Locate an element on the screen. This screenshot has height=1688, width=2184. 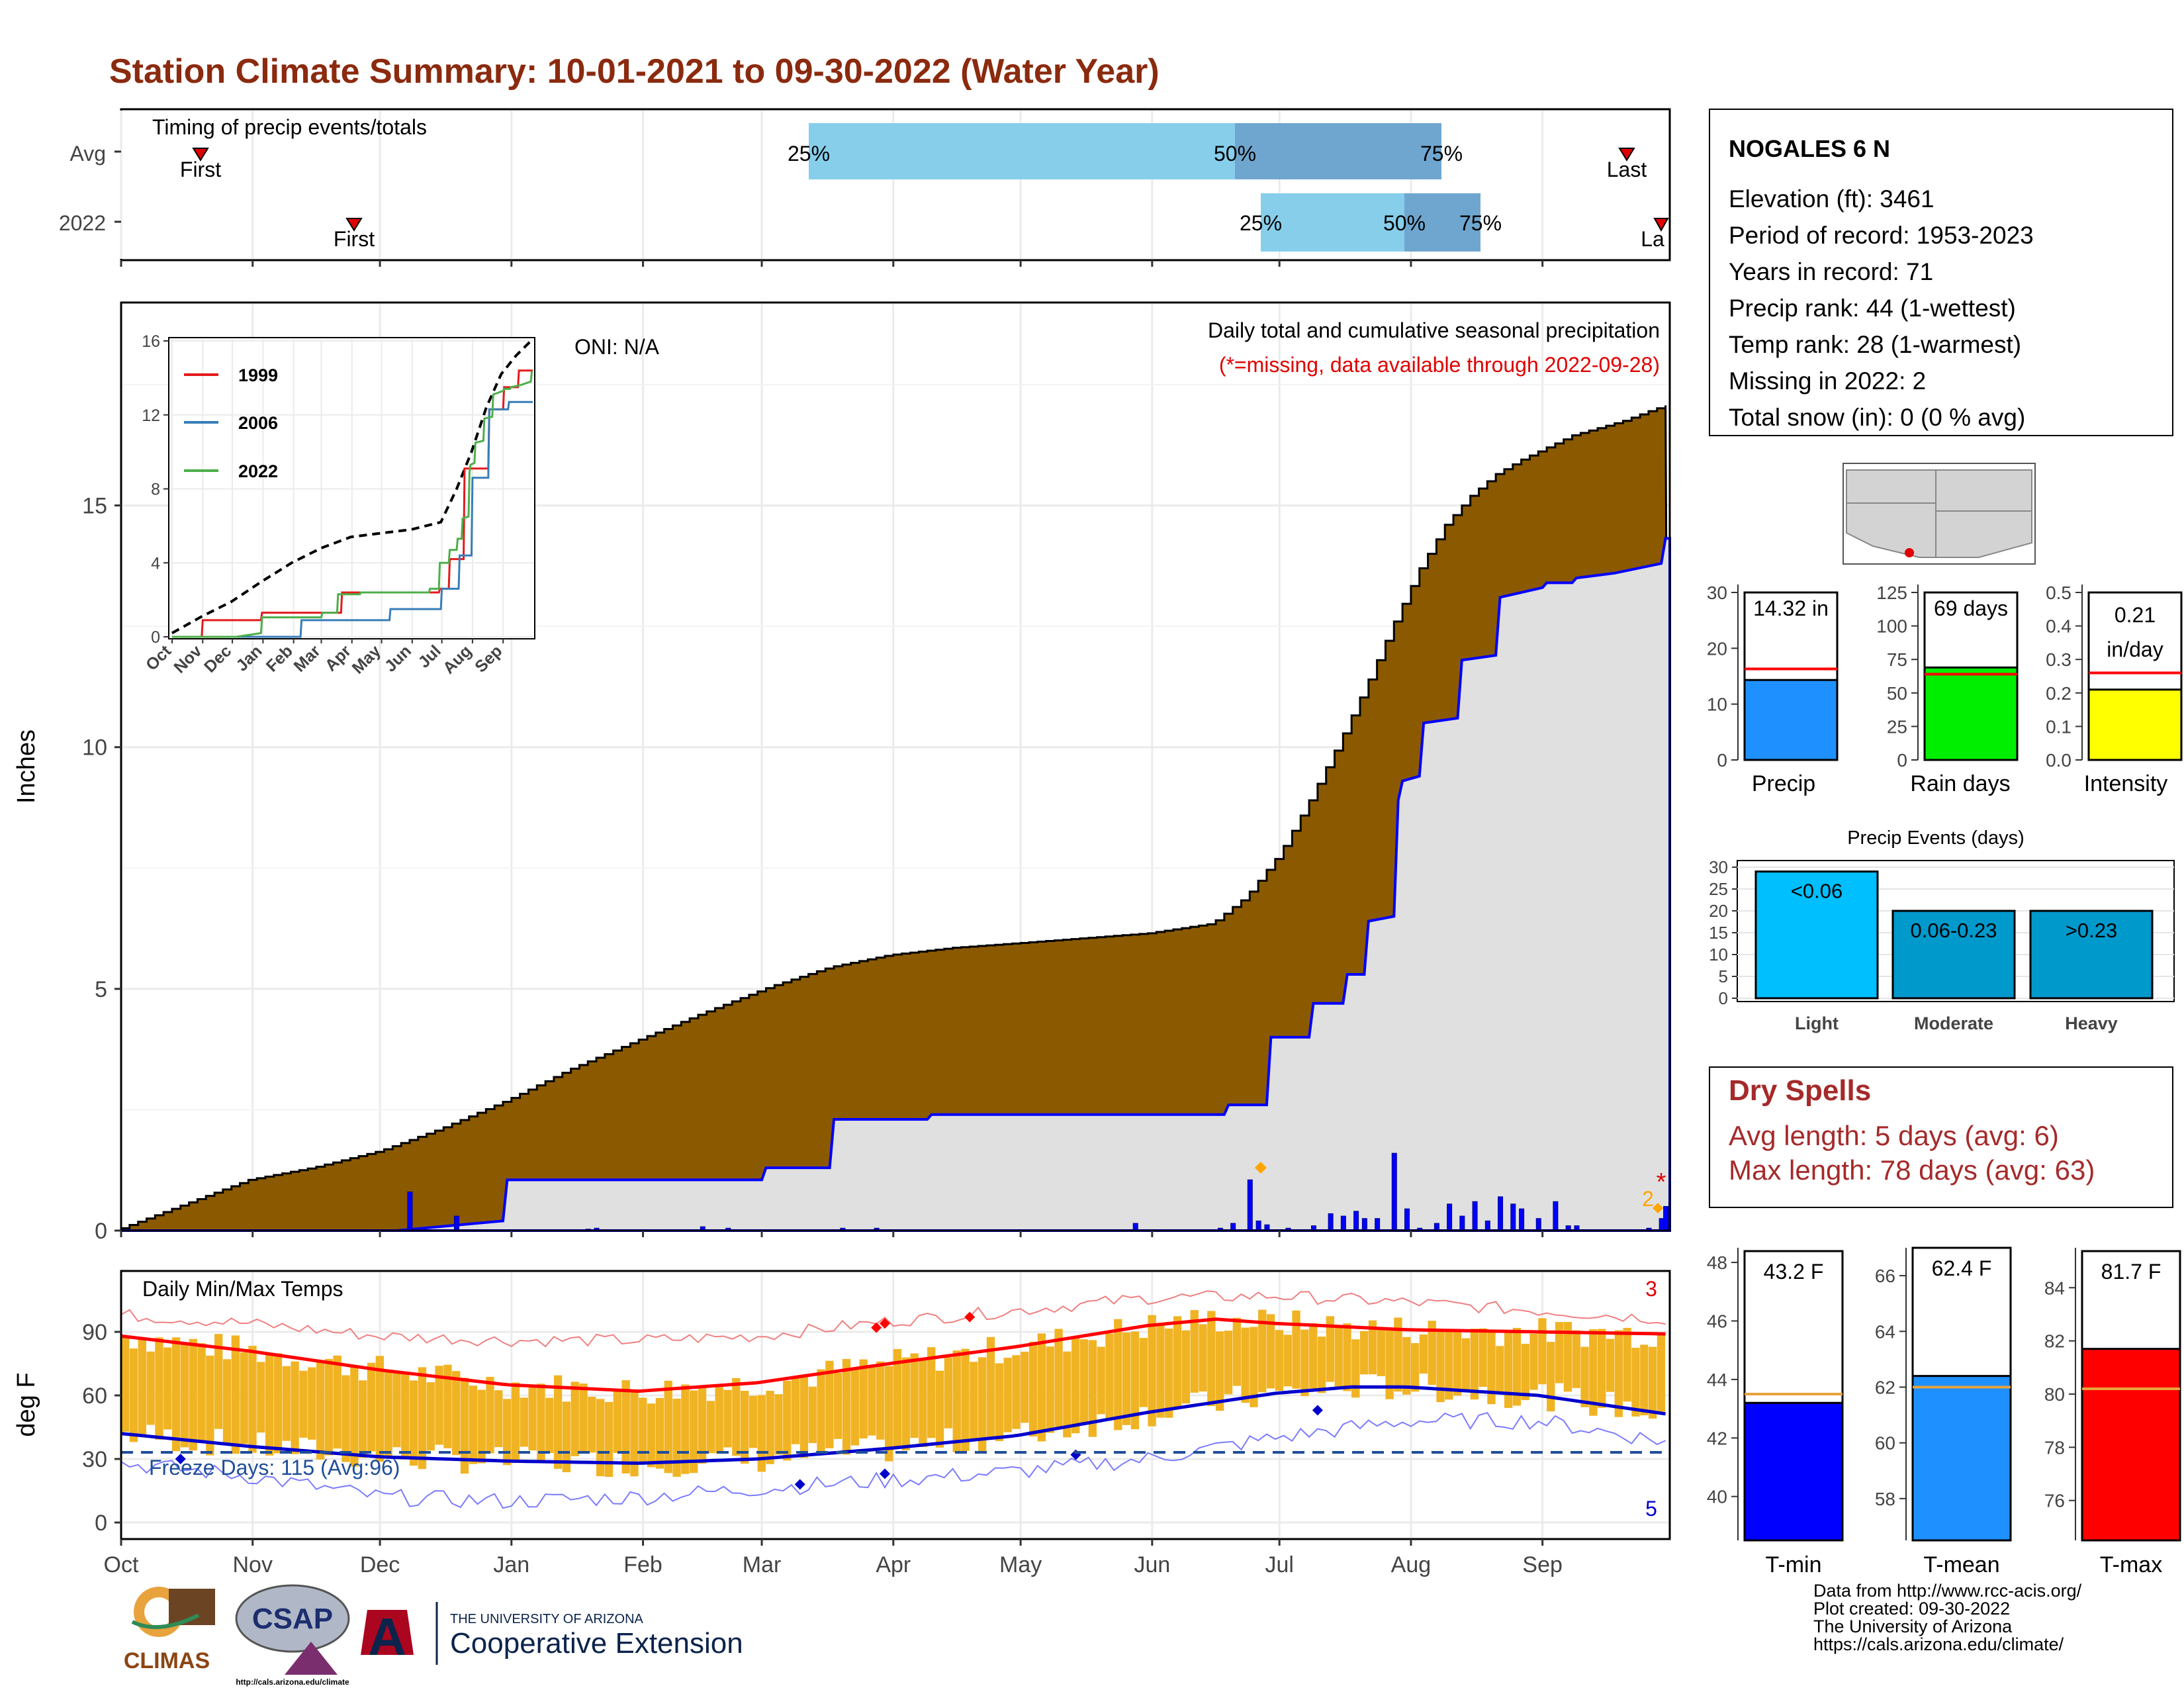
summary-2-ytick-label-1: 0.1 is located at coordinates (2058, 726).